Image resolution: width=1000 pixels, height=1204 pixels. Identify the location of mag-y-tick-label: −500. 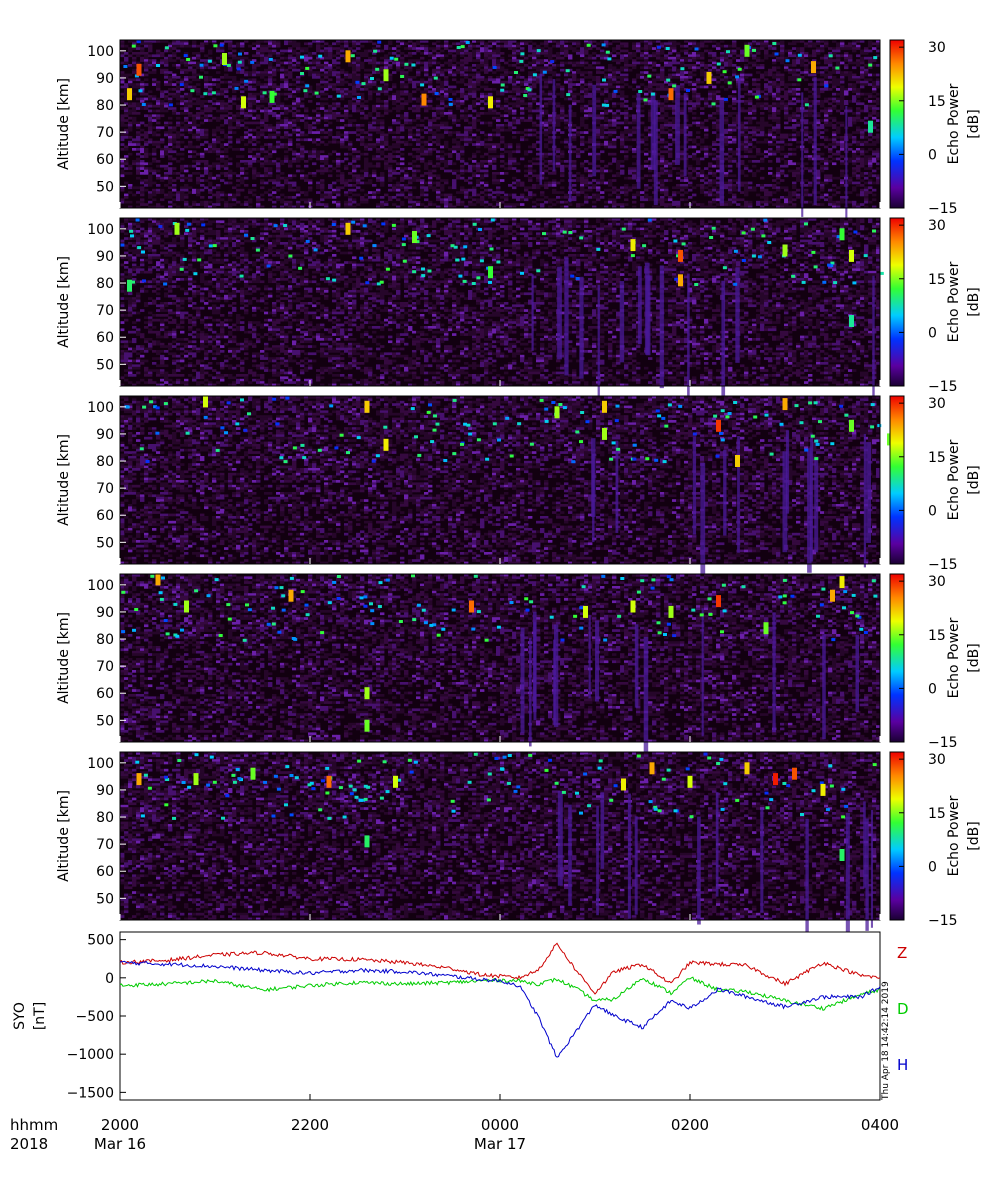
(95, 1017).